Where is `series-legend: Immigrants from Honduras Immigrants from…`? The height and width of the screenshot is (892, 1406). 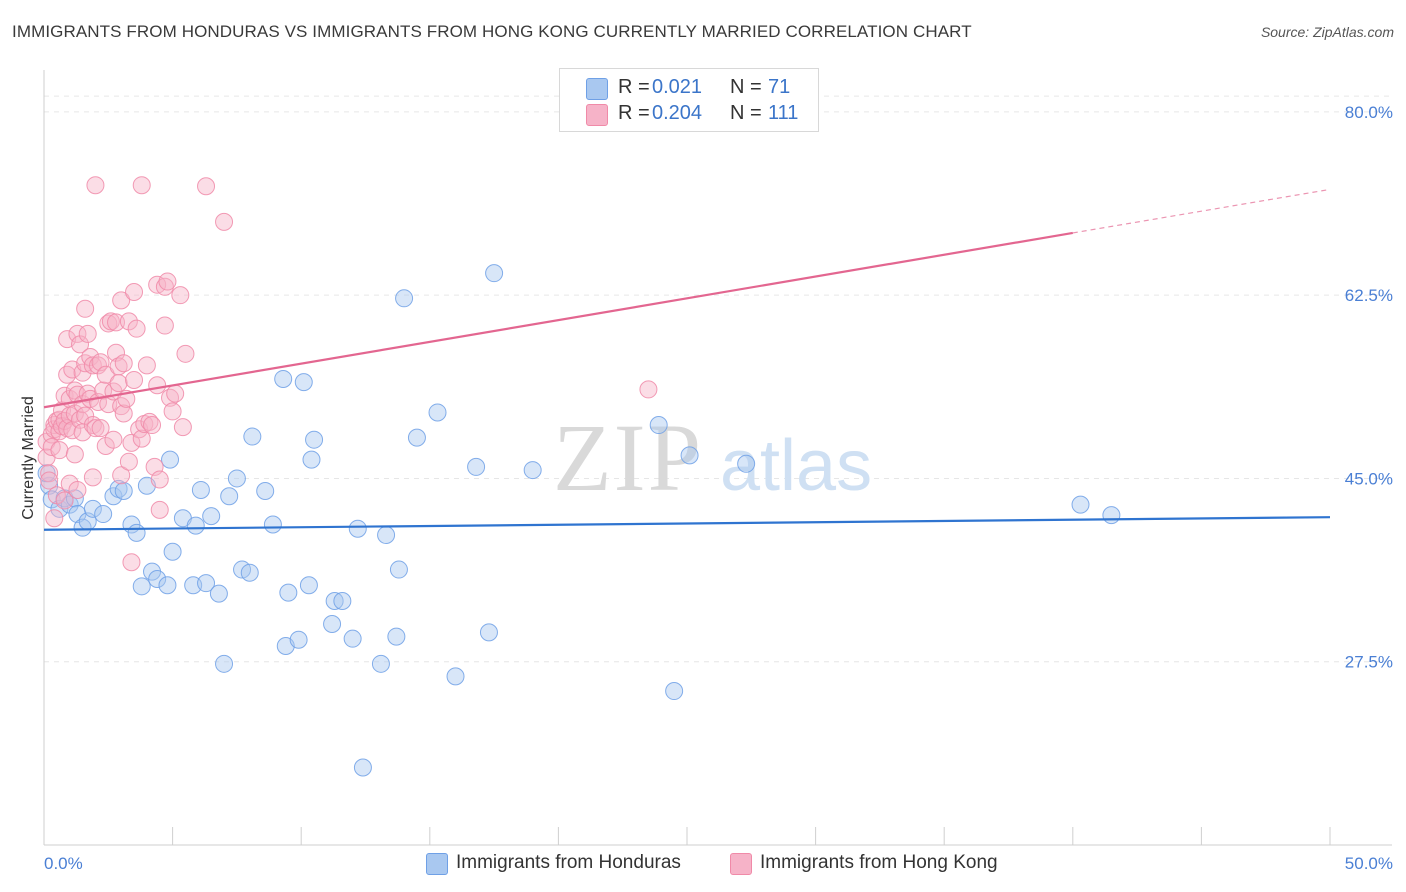 series-legend: Immigrants from Honduras Immigrants from… is located at coordinates (703, 864).